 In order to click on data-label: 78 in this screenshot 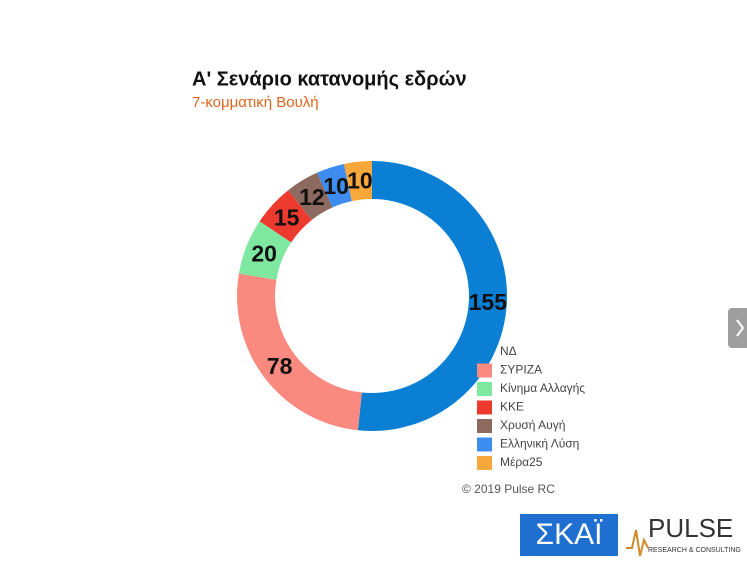, I will do `click(280, 366)`.